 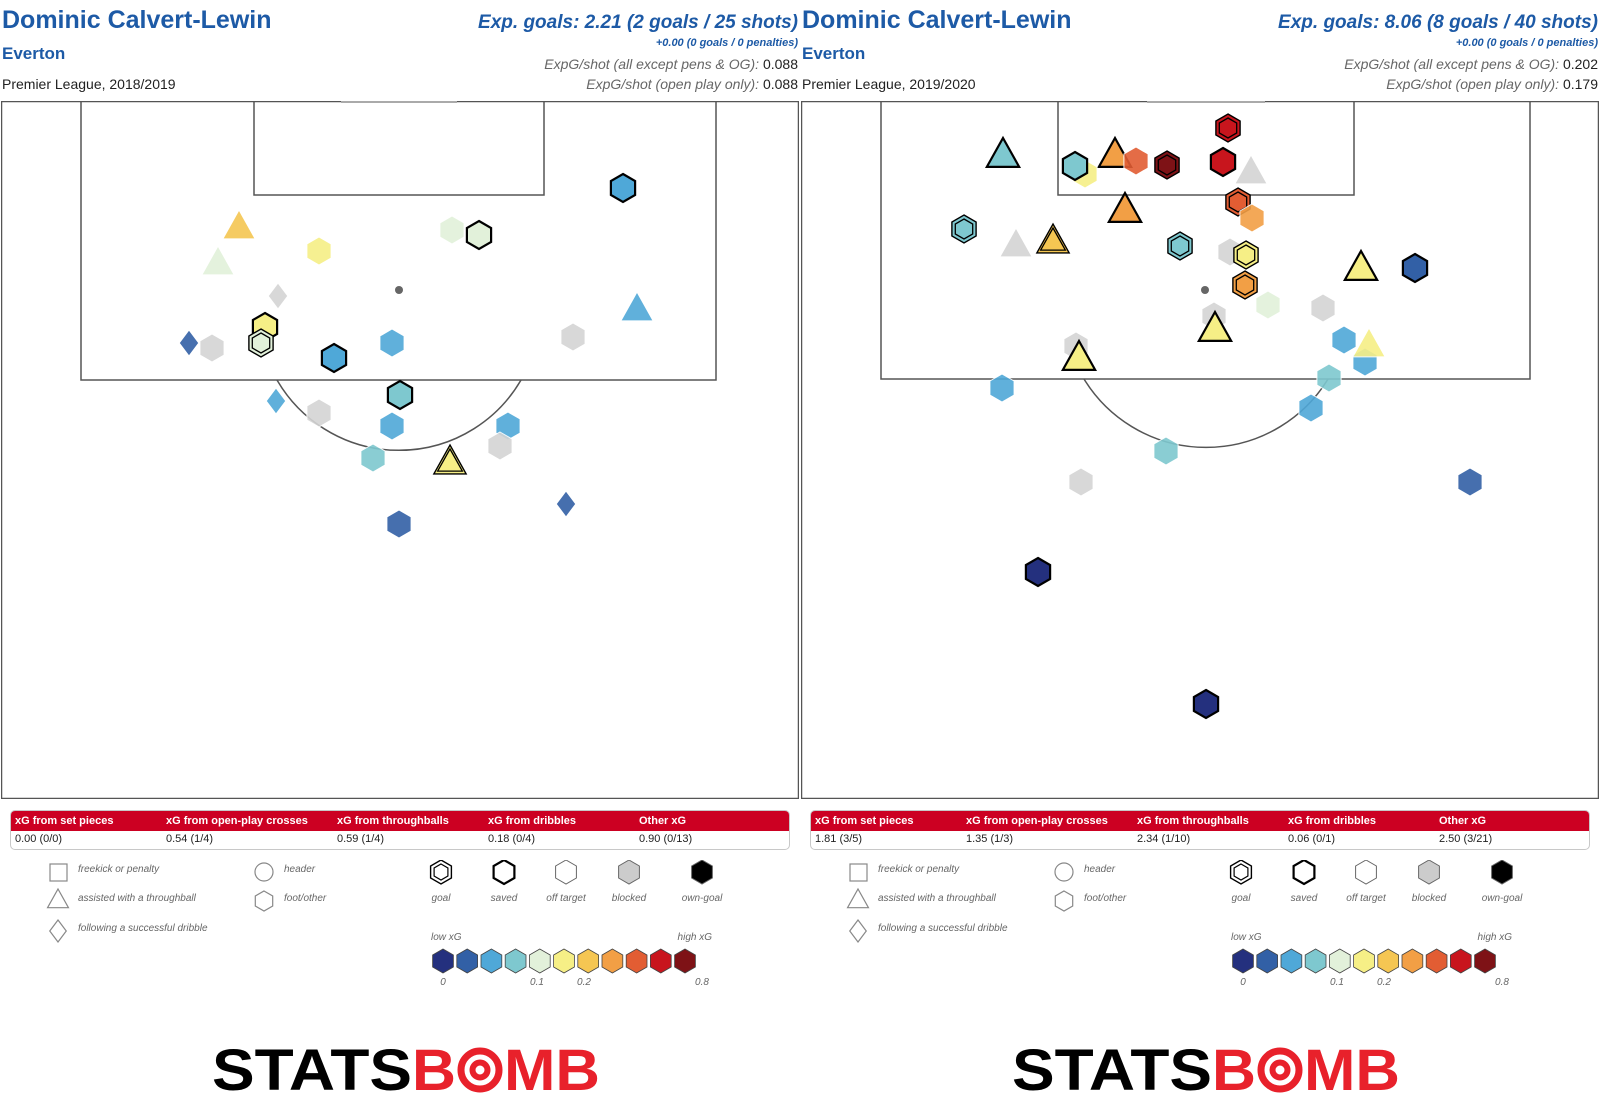 What do you see at coordinates (1193, 821) in the screenshot?
I see `throughballs-header: xG from throughballs` at bounding box center [1193, 821].